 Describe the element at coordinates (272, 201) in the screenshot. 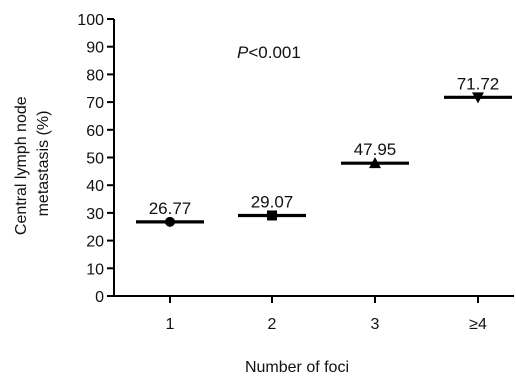

I see `data-label: 29.07` at that location.